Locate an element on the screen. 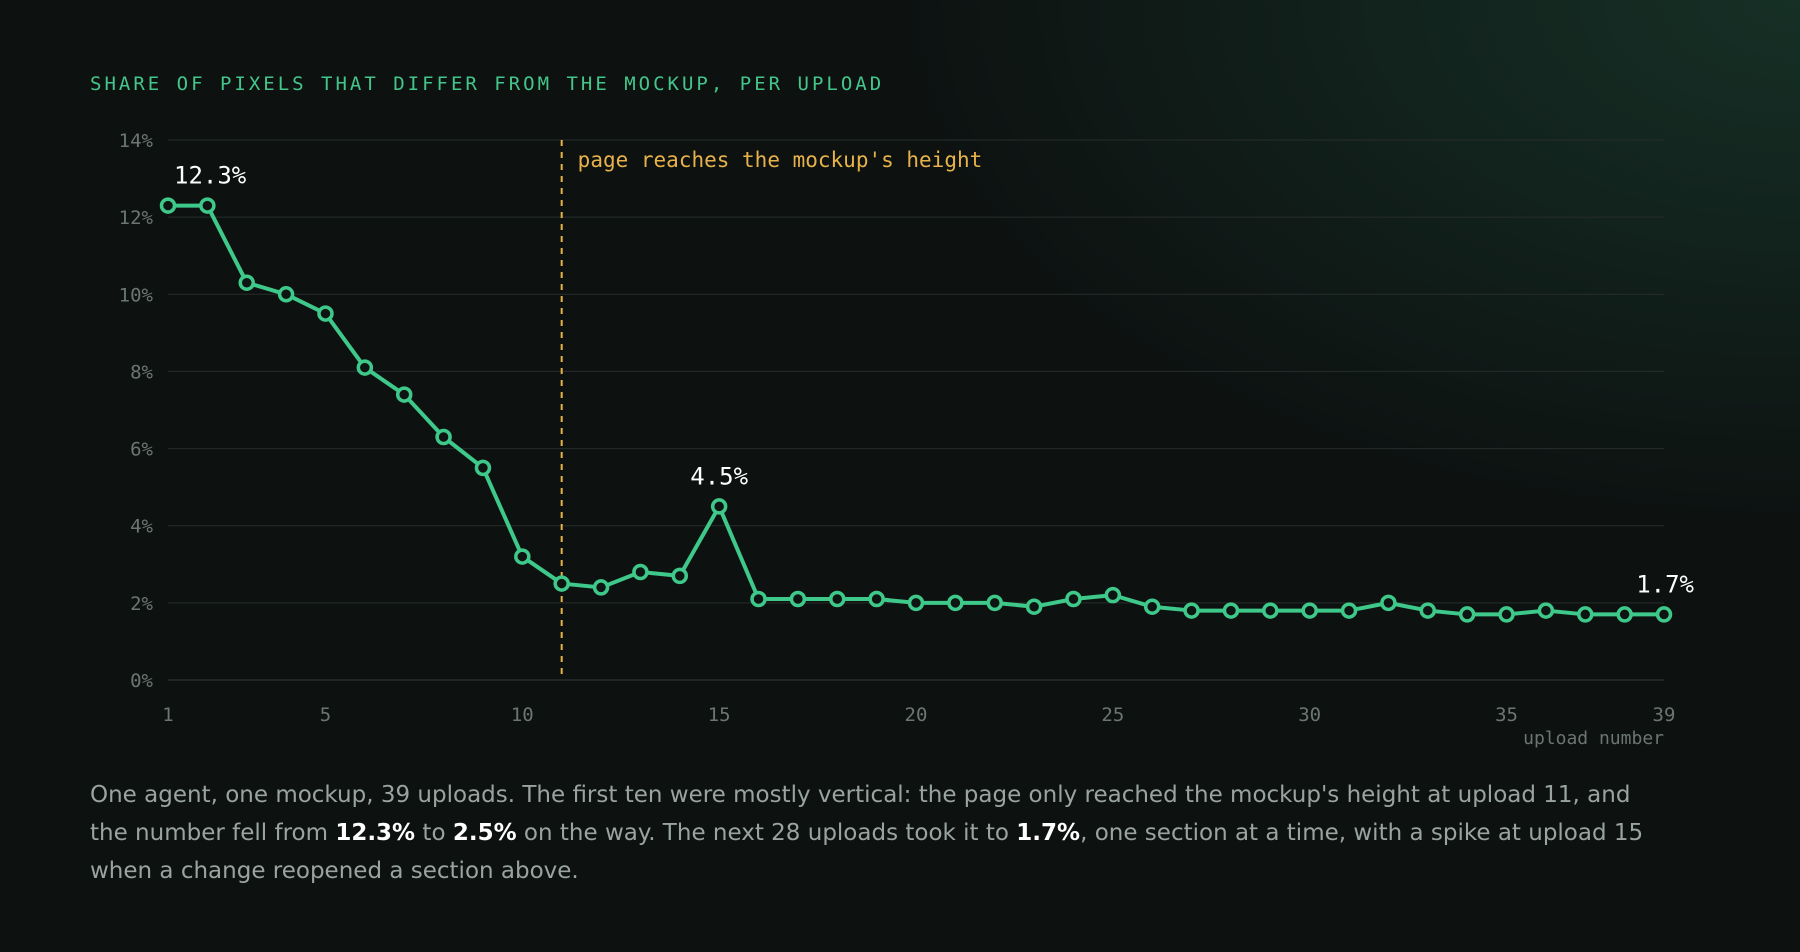 This screenshot has height=952, width=1800. y-tick-label: 2% is located at coordinates (141, 604).